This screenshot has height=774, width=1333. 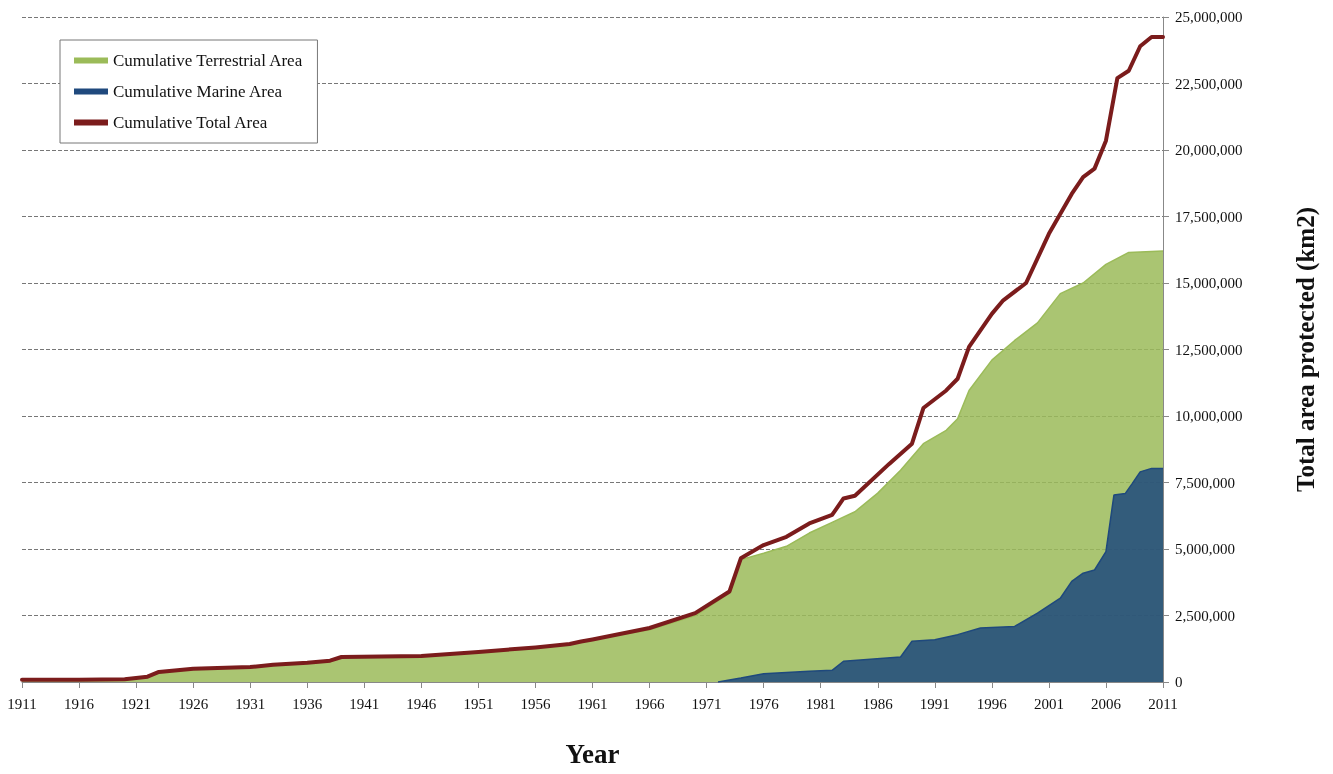 What do you see at coordinates (193, 703) in the screenshot?
I see `x-tick-label: 1926` at bounding box center [193, 703].